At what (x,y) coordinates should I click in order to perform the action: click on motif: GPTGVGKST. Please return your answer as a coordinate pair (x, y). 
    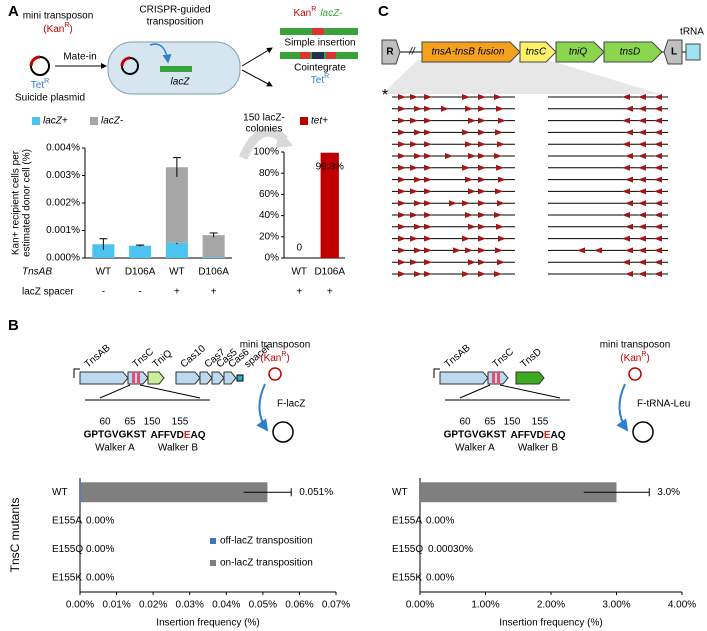
    Looking at the image, I should click on (115, 435).